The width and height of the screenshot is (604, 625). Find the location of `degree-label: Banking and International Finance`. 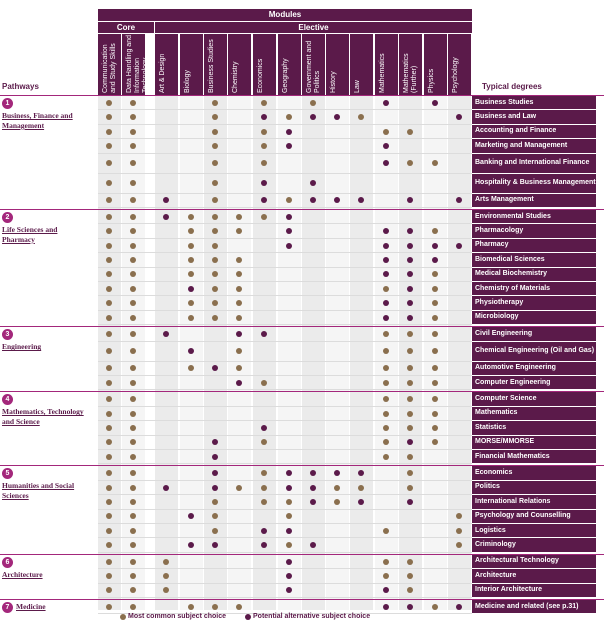

degree-label: Banking and International Finance is located at coordinates (534, 163).